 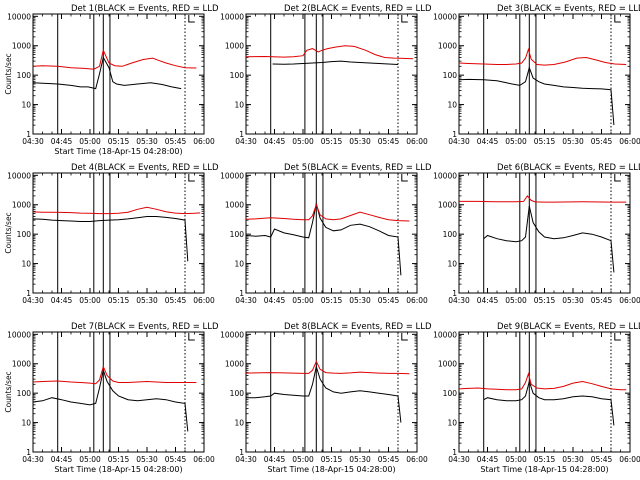 I want to click on panel-title: Det 1(BLACK = Events, RED = LLD, so click(x=145, y=9).